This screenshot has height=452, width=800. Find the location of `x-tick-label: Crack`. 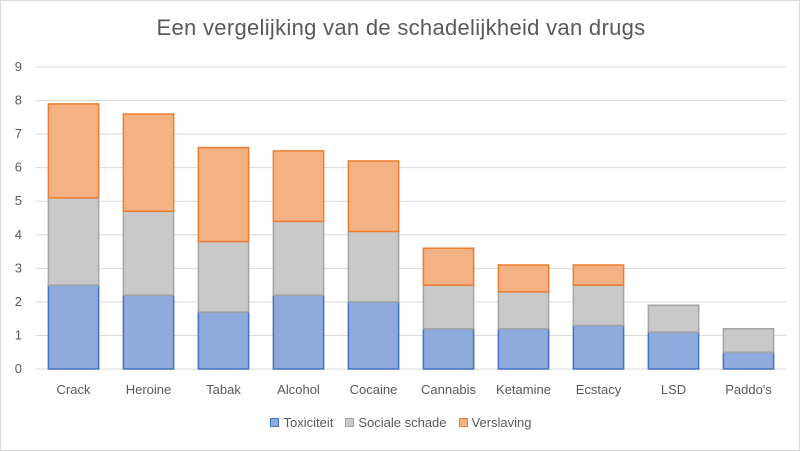

x-tick-label: Crack is located at coordinates (74, 389).